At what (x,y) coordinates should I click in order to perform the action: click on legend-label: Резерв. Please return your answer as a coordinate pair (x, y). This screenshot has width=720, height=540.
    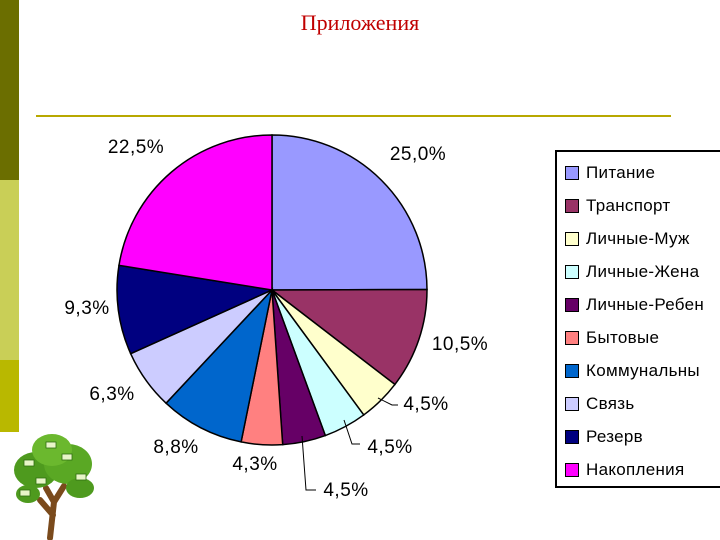
    Looking at the image, I should click on (615, 436).